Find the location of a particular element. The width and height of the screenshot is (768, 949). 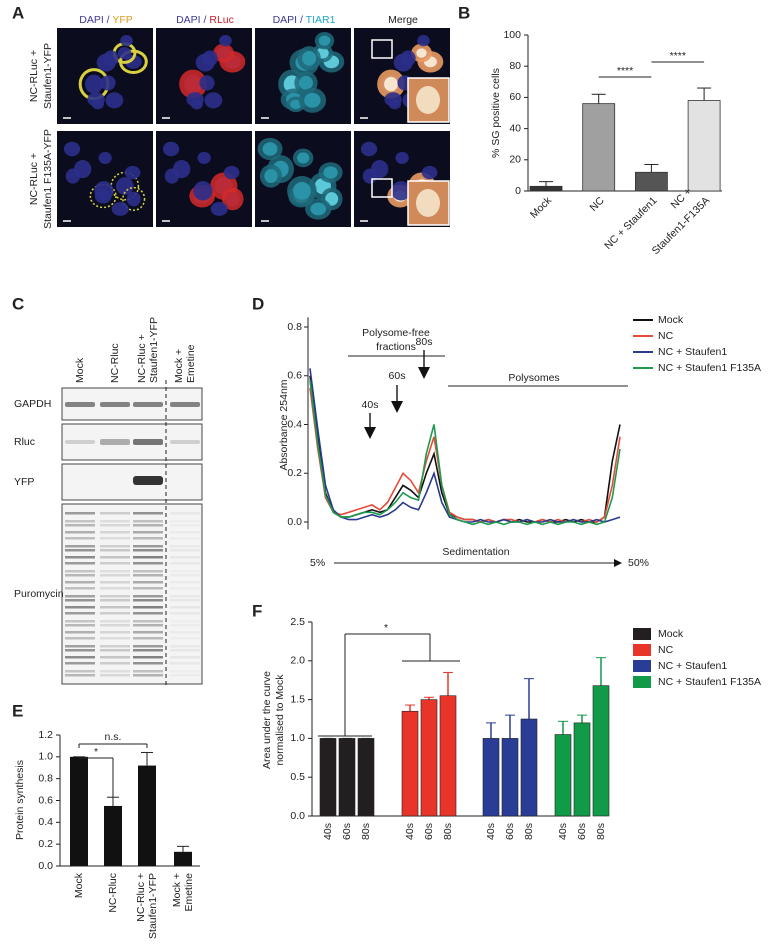

x-tick-label: Mock + is located at coordinates (177, 890).